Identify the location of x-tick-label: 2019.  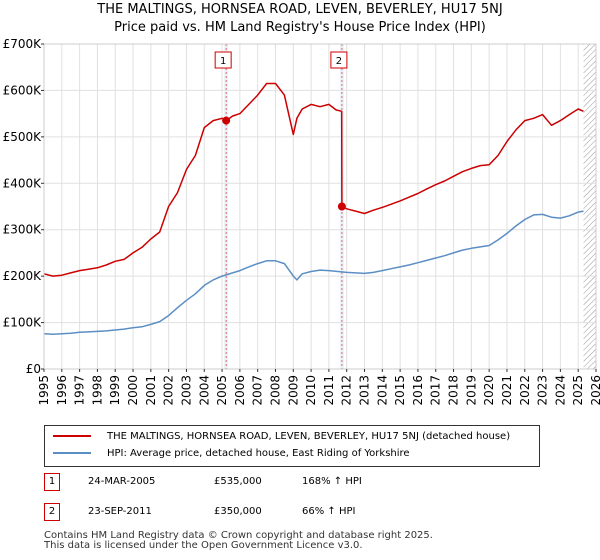
(471, 390).